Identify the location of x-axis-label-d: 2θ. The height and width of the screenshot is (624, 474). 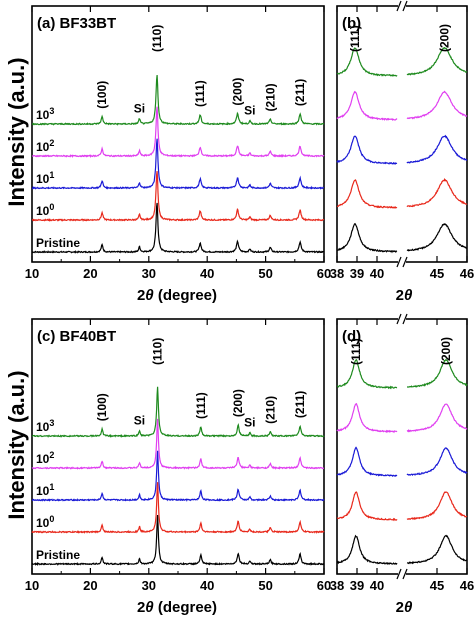
(404, 607).